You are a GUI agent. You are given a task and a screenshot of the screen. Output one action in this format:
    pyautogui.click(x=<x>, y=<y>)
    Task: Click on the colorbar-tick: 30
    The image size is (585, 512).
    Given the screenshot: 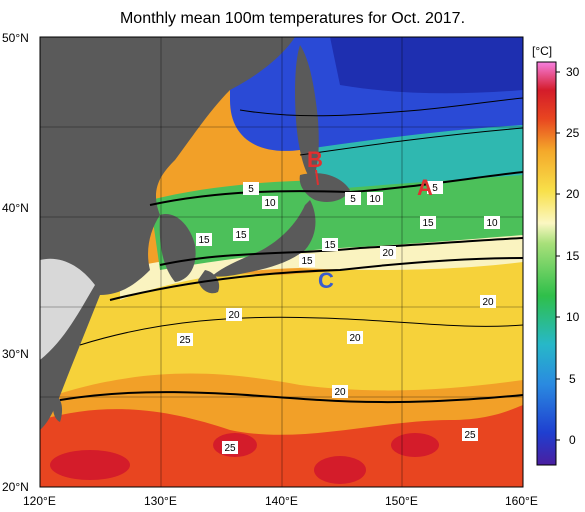 What is the action you would take?
    pyautogui.click(x=573, y=72)
    